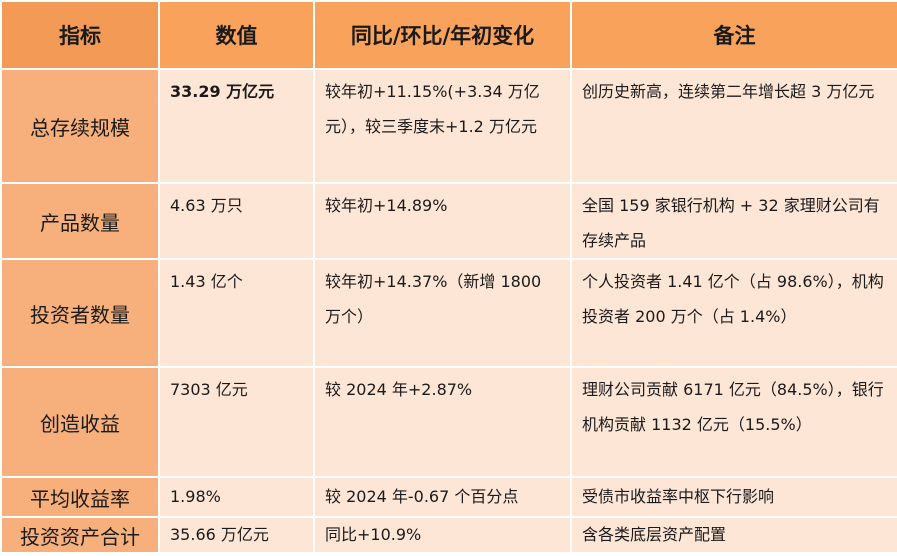  I want to click on header-note: 备注, so click(733, 35).